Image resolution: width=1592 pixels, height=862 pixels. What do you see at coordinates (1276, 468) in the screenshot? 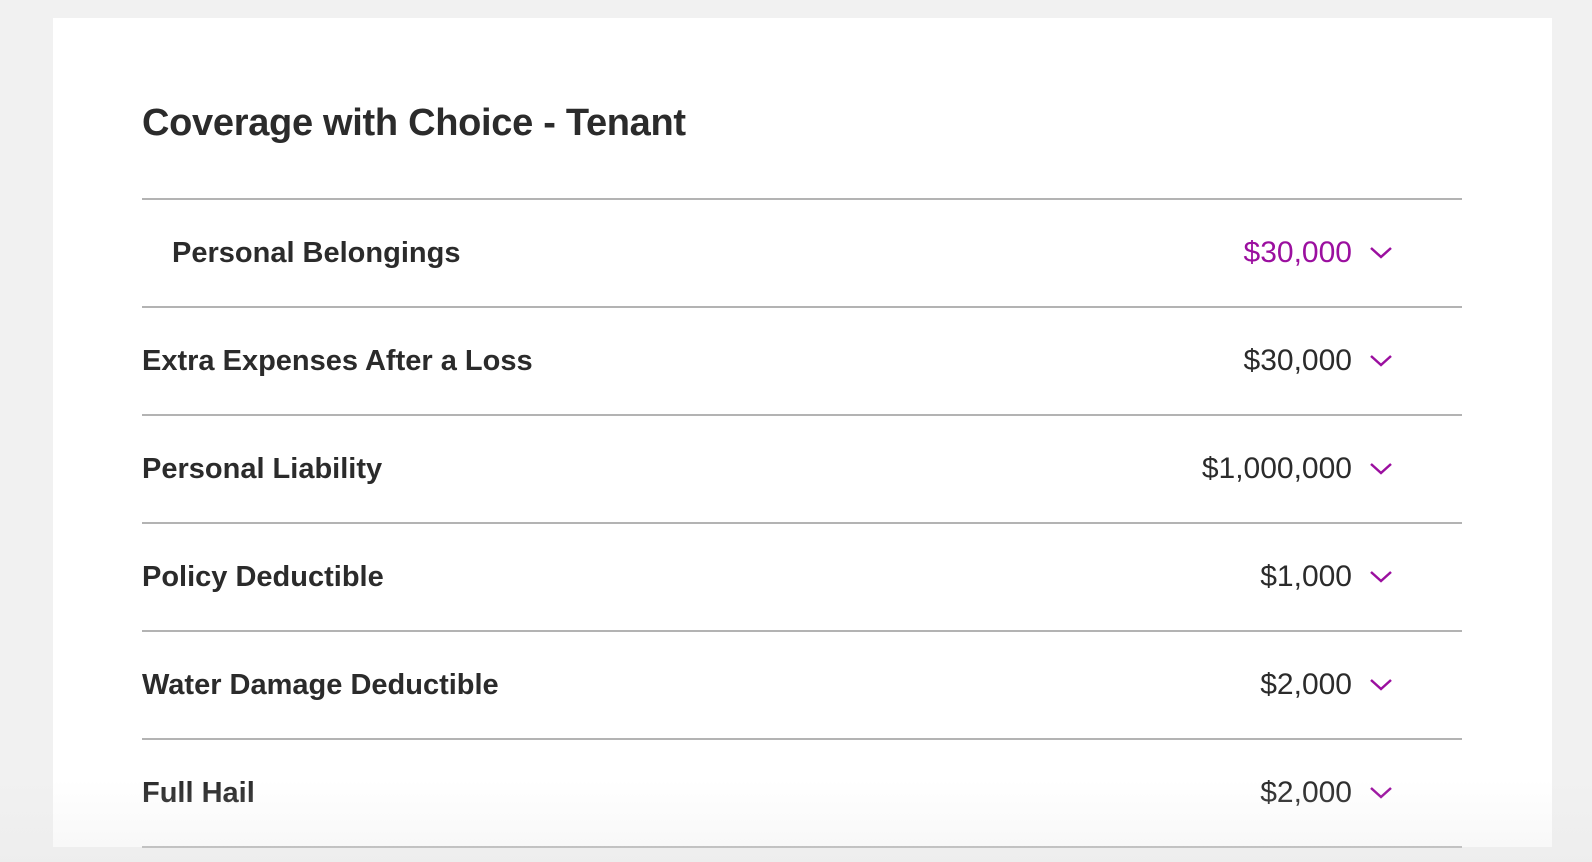
I see `coverage-value: $1,000,000` at bounding box center [1276, 468].